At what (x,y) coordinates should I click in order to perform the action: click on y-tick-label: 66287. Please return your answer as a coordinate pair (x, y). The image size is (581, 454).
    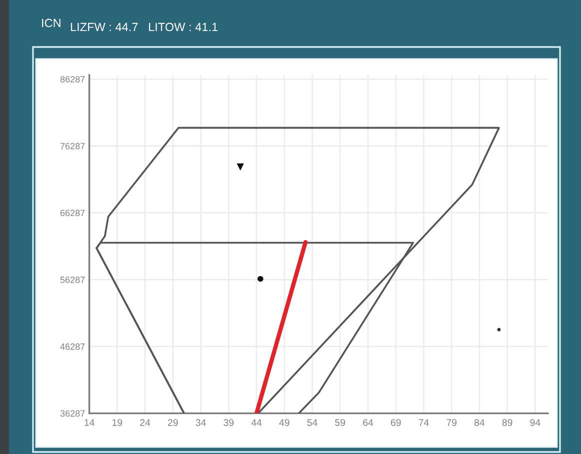
    Looking at the image, I should click on (72, 213).